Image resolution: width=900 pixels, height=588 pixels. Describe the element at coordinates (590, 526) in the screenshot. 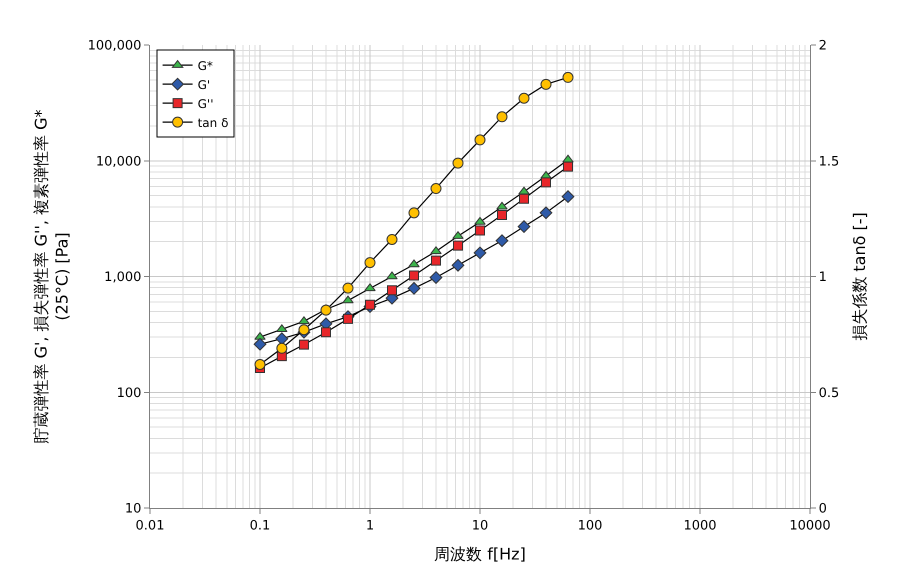

I see `x-tick-label: 100` at that location.